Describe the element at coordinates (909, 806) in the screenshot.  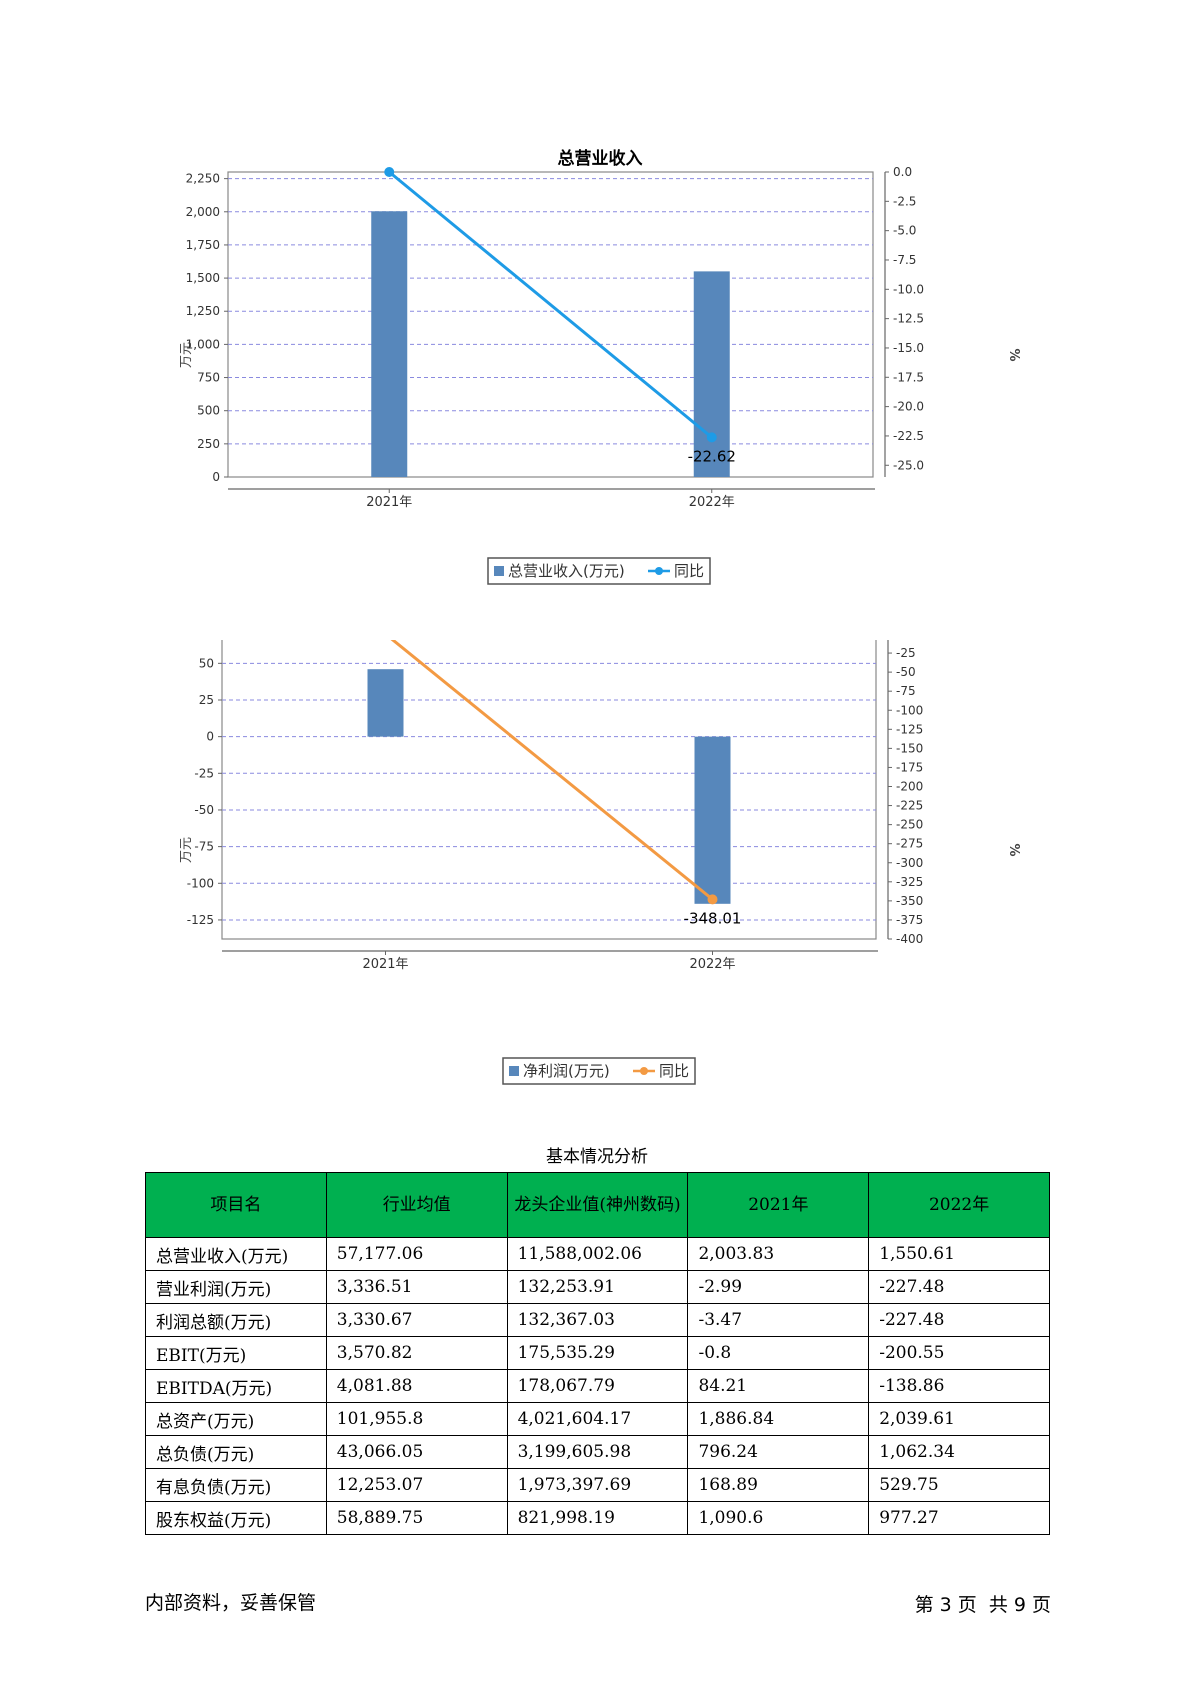
I see `profit-right-tick-label: -225` at that location.